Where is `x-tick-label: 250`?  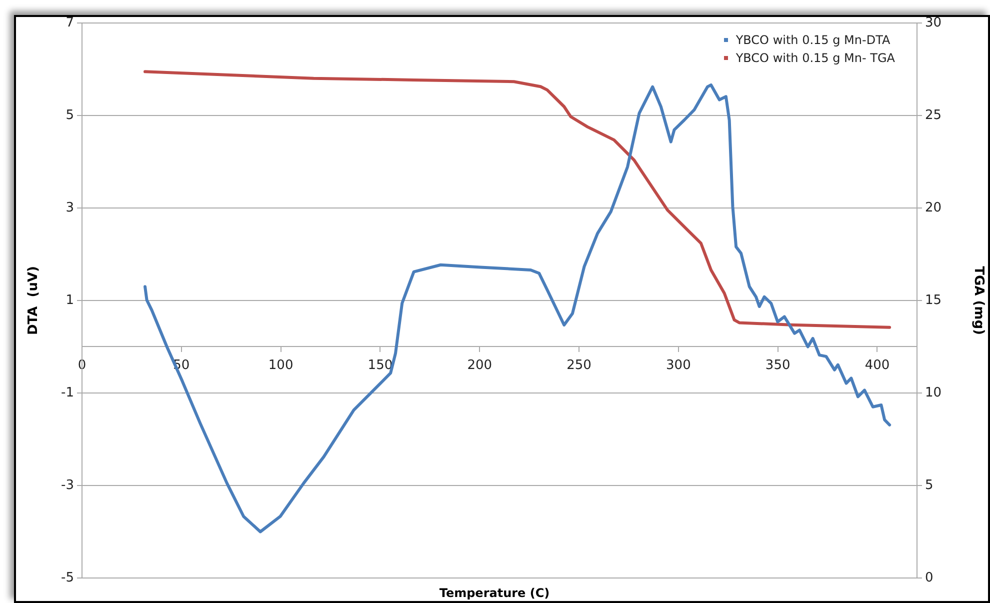 x-tick-label: 250 is located at coordinates (579, 365).